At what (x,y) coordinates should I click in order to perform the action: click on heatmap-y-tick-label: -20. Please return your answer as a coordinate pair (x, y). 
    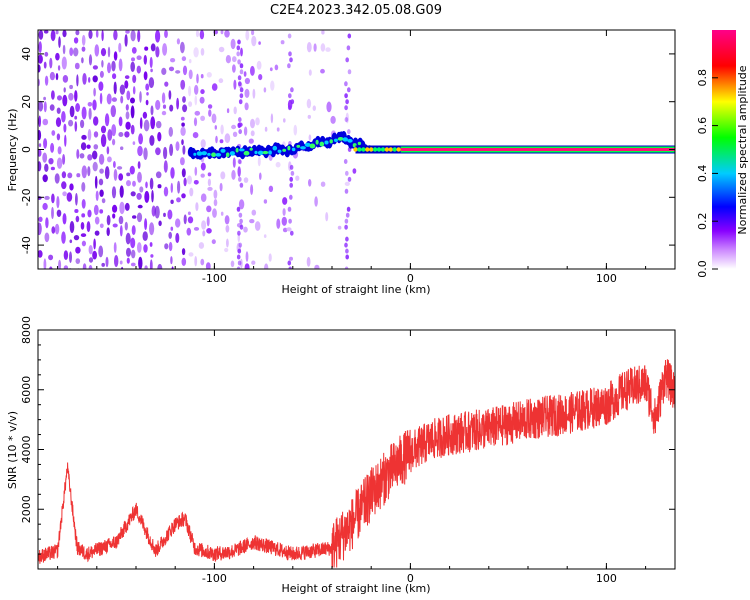
    Looking at the image, I should click on (26, 197).